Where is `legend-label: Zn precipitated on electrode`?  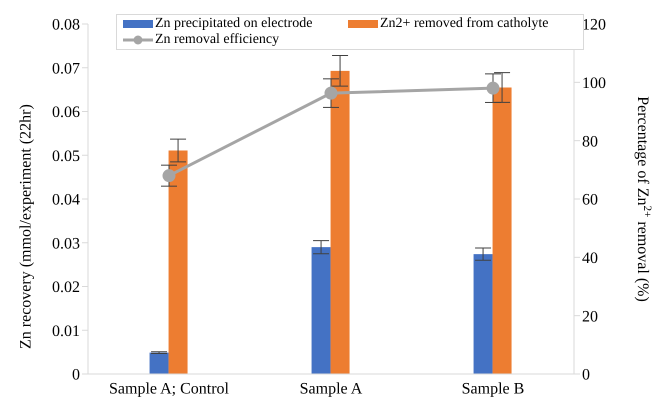 legend-label: Zn precipitated on electrode is located at coordinates (233, 24).